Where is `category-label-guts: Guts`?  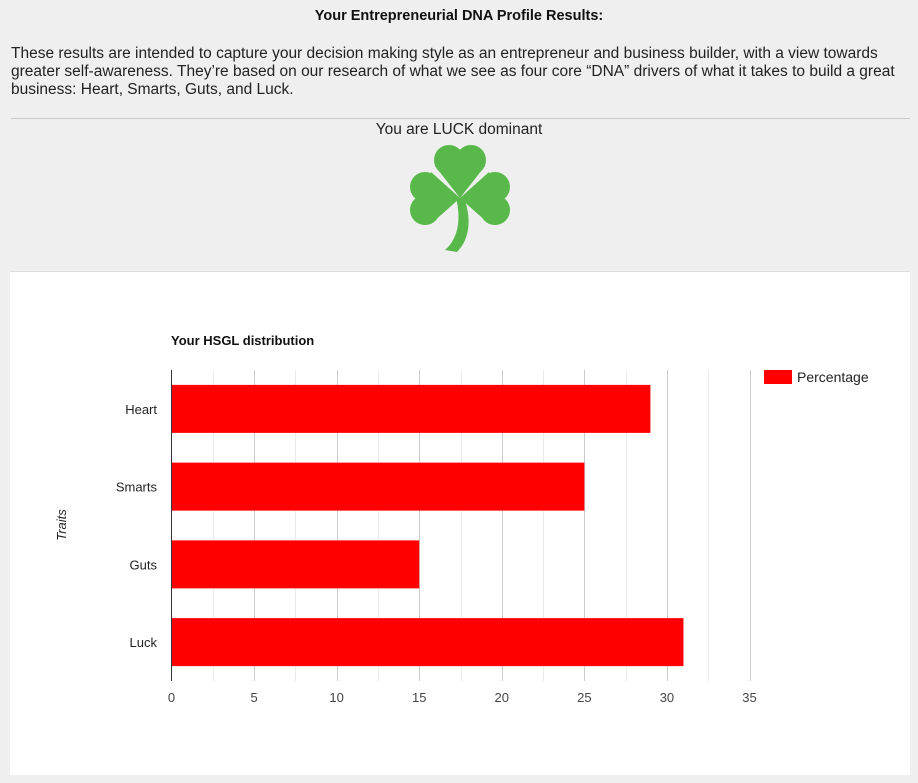
category-label-guts: Guts is located at coordinates (144, 564).